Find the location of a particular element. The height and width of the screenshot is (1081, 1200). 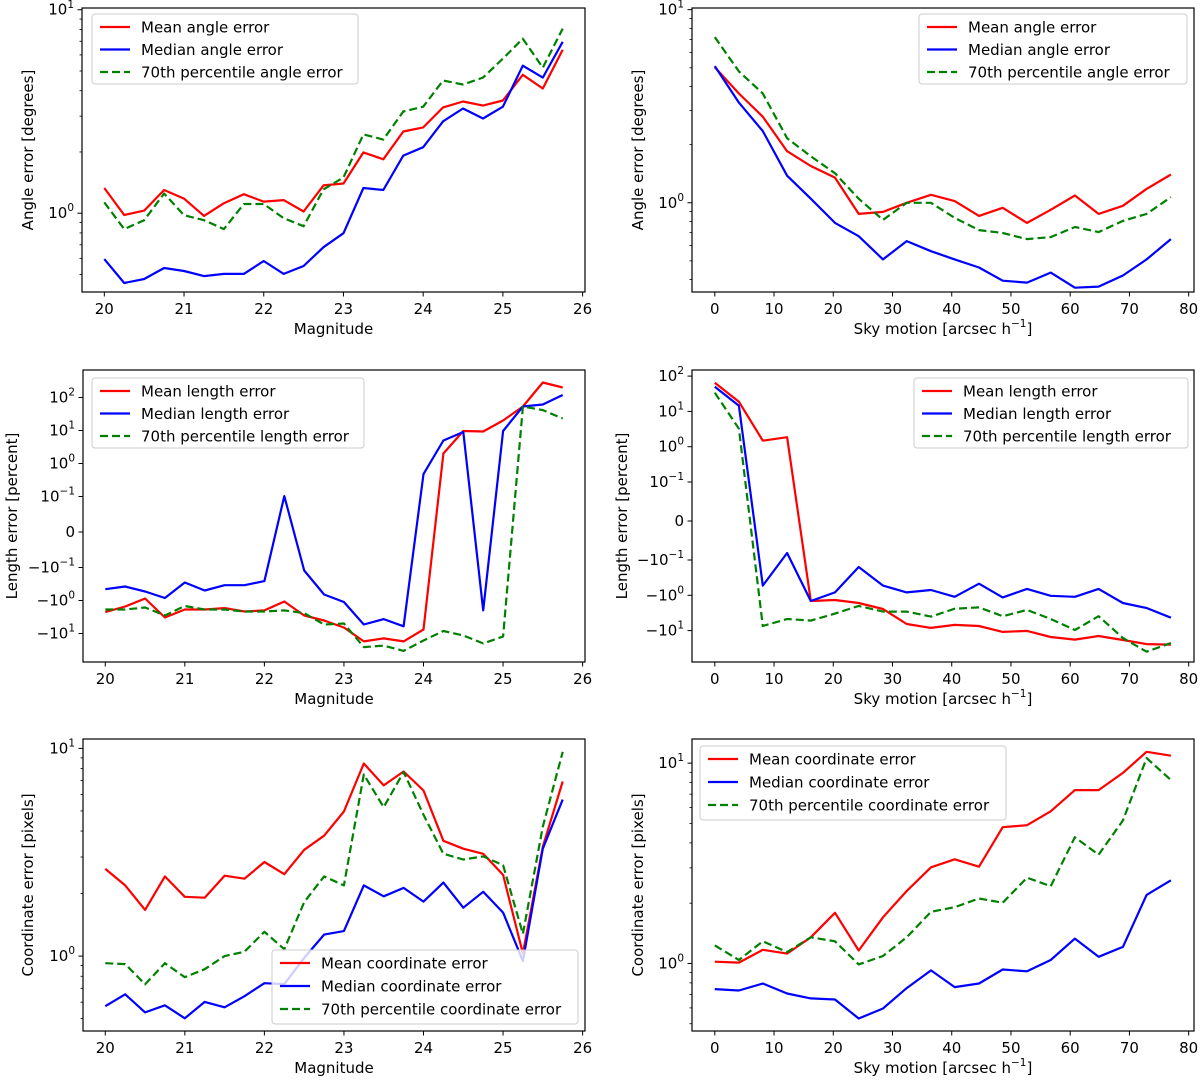

x-tick-label: 10 is located at coordinates (773, 309).